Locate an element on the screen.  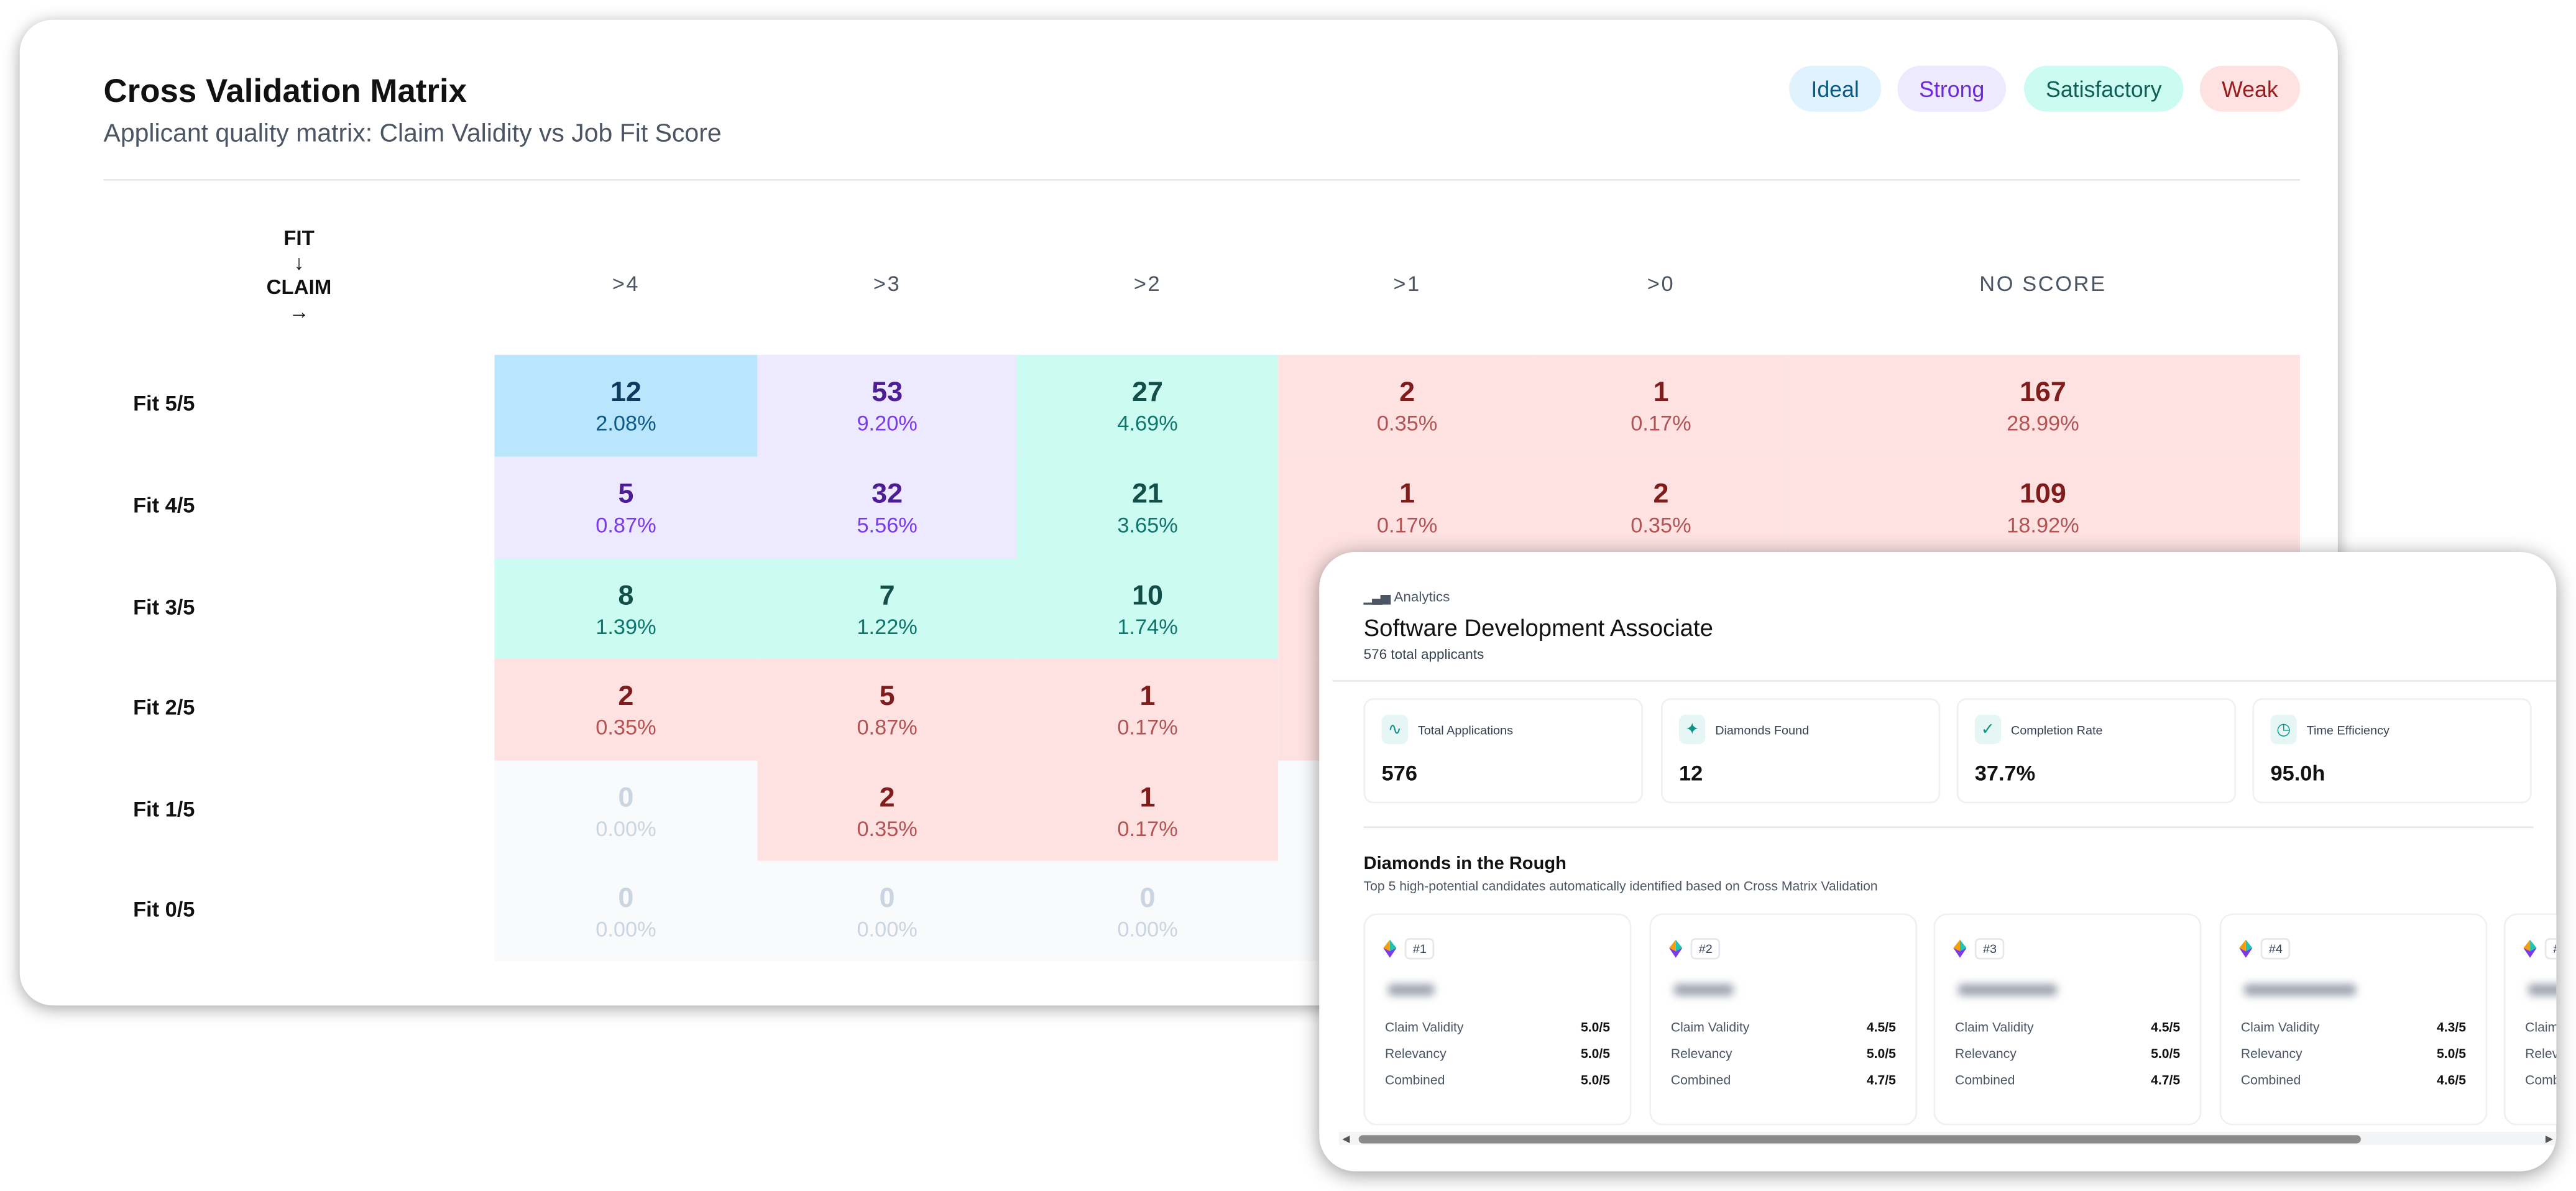
matrix-cell: 32 5.56% is located at coordinates (887, 507).